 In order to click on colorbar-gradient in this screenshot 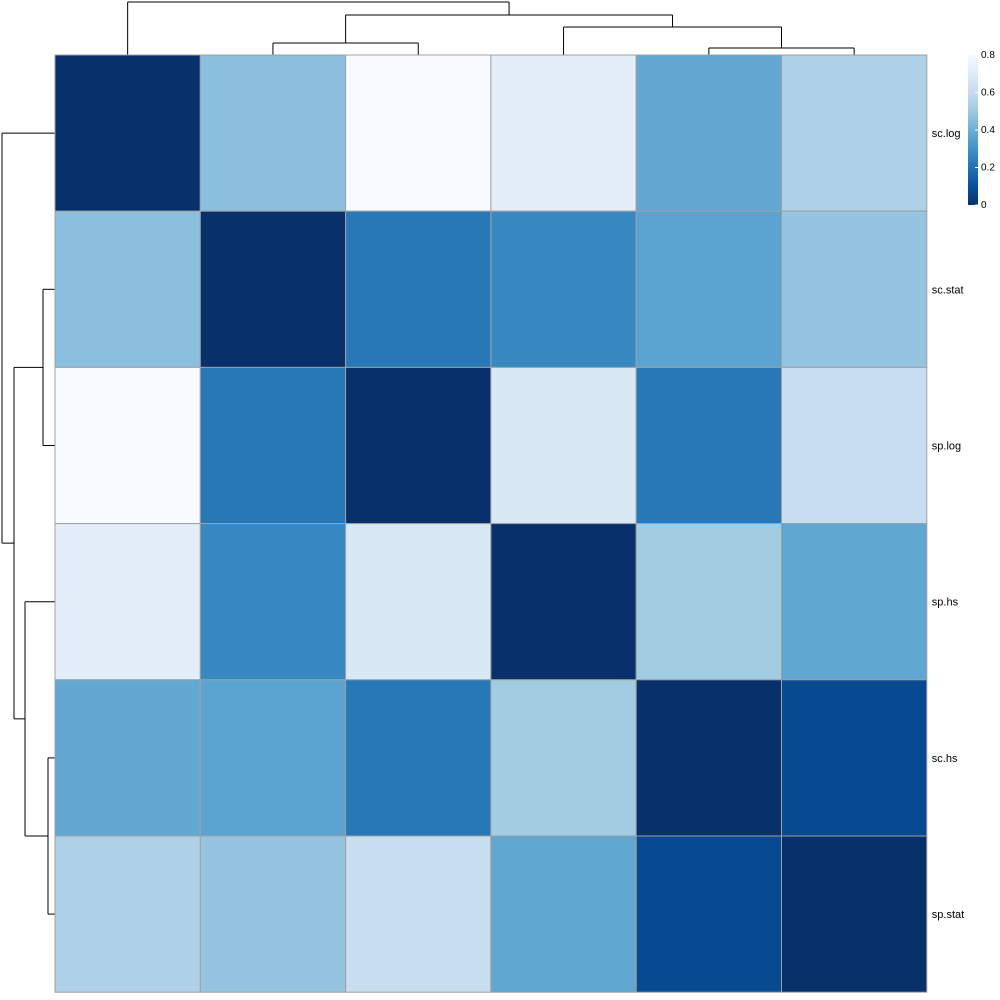, I will do `click(973, 130)`.